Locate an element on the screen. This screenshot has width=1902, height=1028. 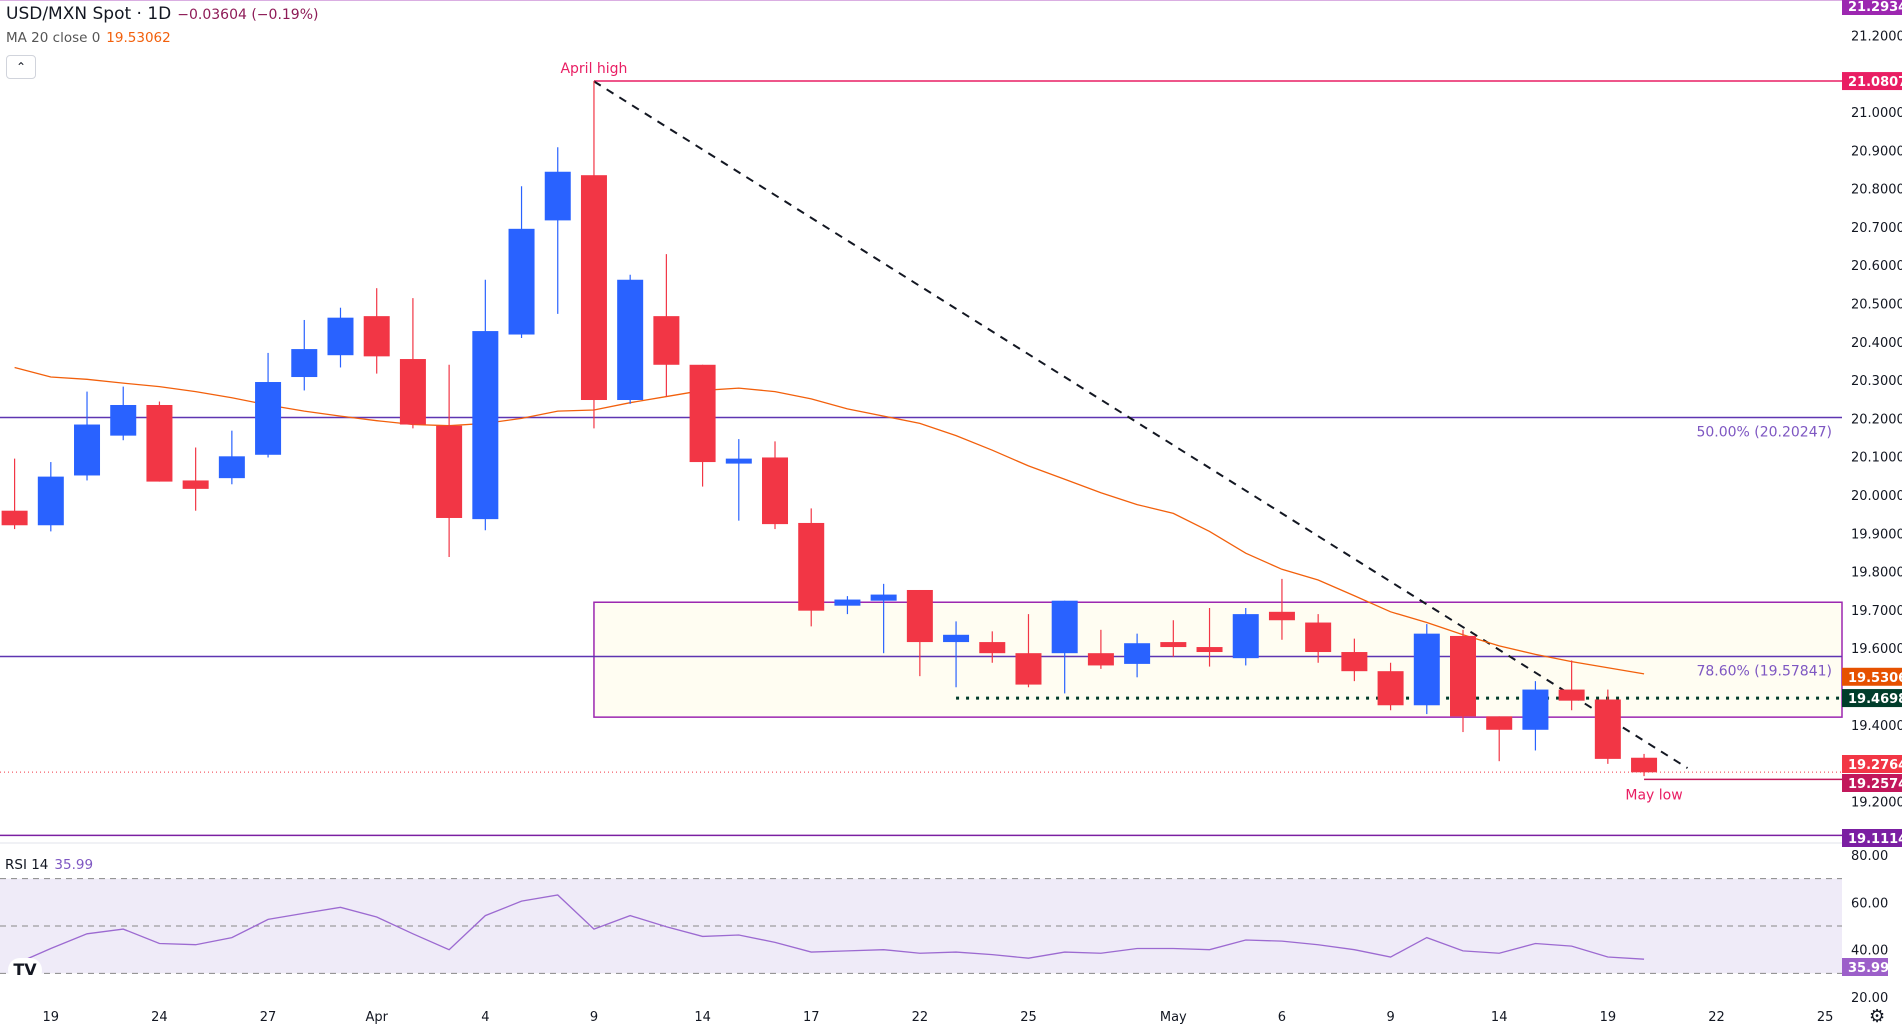
price-tick: 20.90000 is located at coordinates (1876, 151).